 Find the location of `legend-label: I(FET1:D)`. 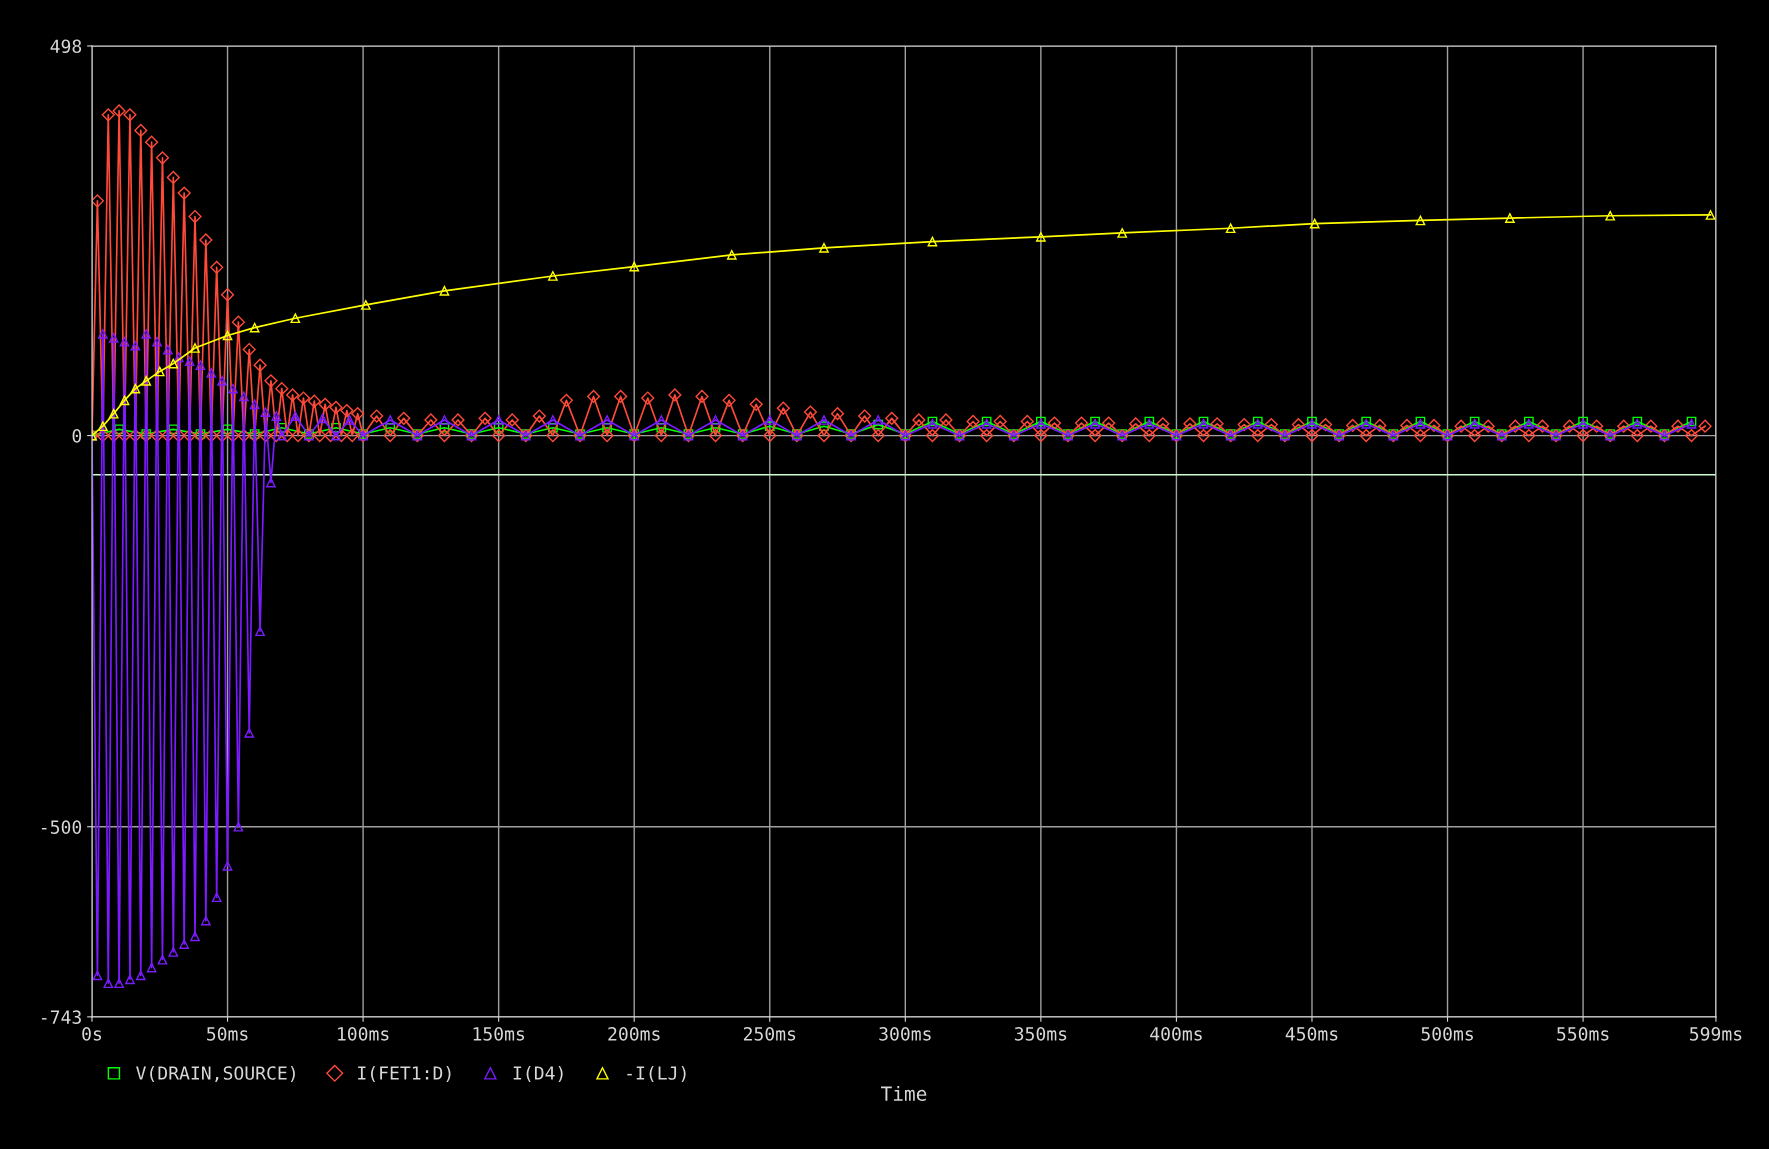

legend-label: I(FET1:D) is located at coordinates (404, 1073).